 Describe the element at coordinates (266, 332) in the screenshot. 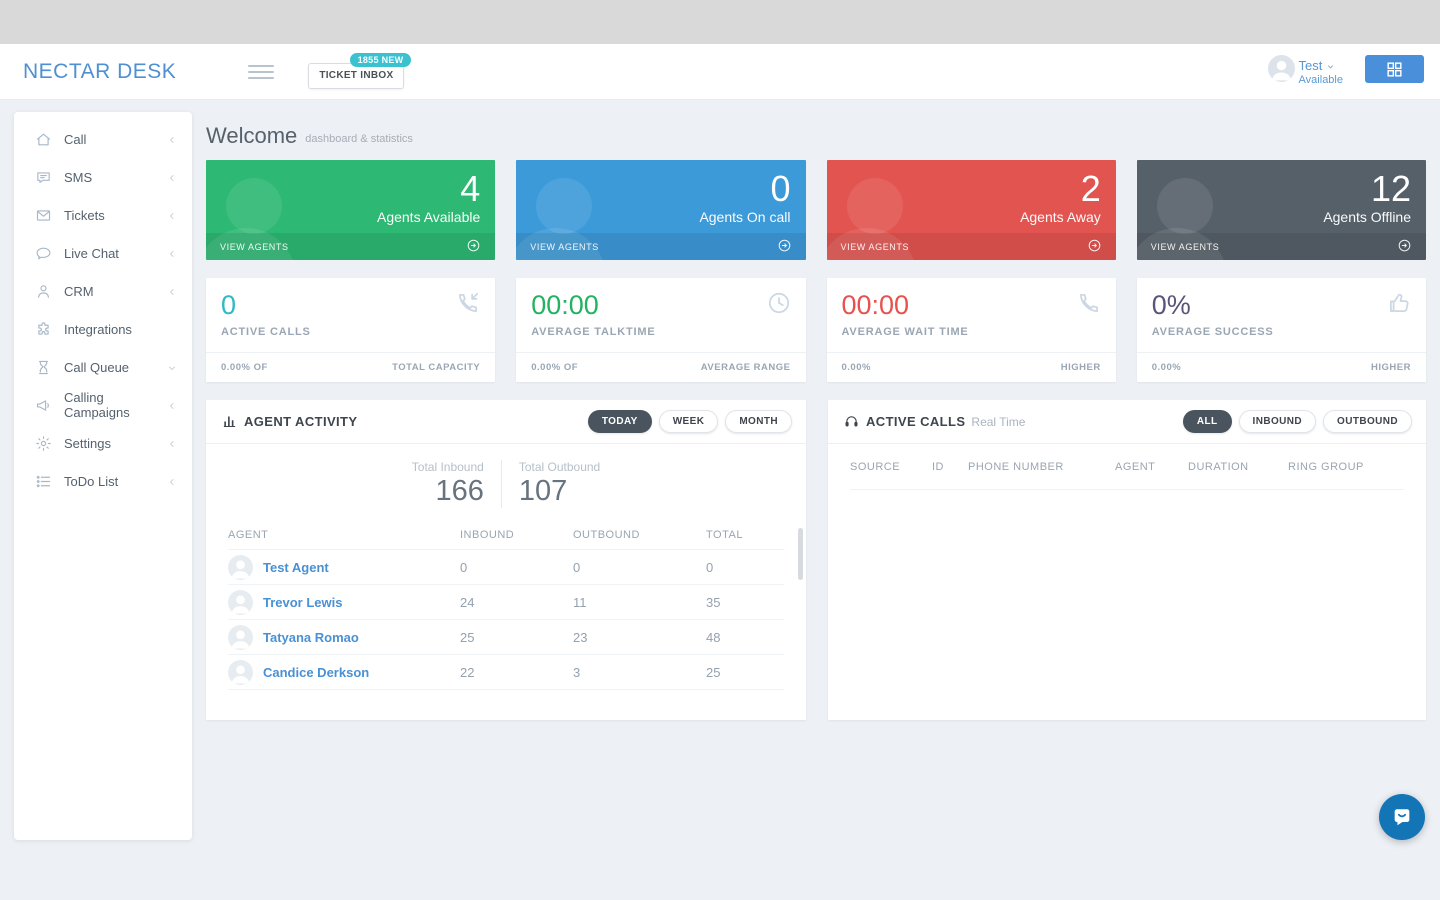

I see `metric-label: ACTIVE CALLS` at that location.